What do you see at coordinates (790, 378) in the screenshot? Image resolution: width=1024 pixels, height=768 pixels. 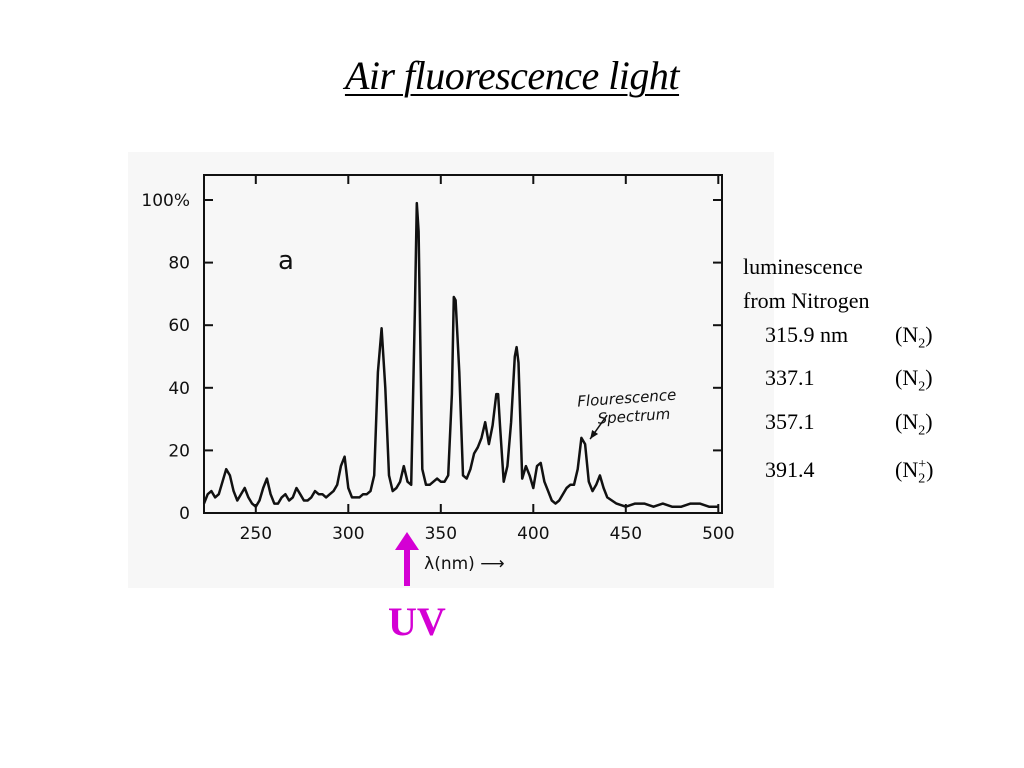 I see `emission-wavelength: 337.1` at bounding box center [790, 378].